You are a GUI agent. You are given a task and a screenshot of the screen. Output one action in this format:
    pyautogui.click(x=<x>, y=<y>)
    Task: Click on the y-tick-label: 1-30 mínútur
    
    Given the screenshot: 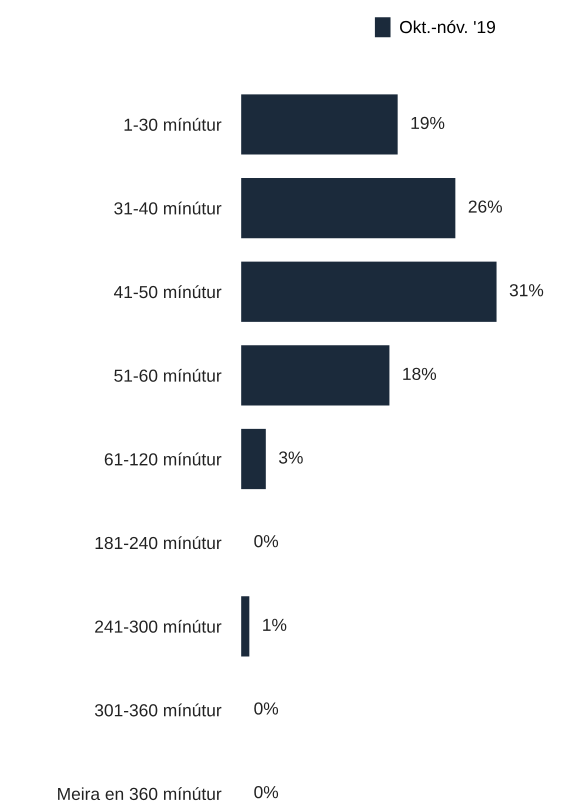 What is the action you would take?
    pyautogui.click(x=173, y=124)
    